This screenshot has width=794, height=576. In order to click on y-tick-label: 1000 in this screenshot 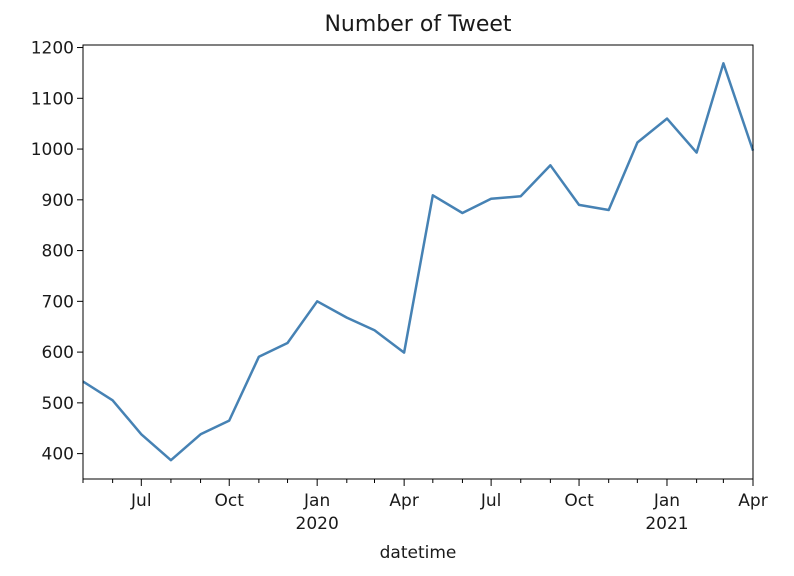, I will do `click(52, 150)`.